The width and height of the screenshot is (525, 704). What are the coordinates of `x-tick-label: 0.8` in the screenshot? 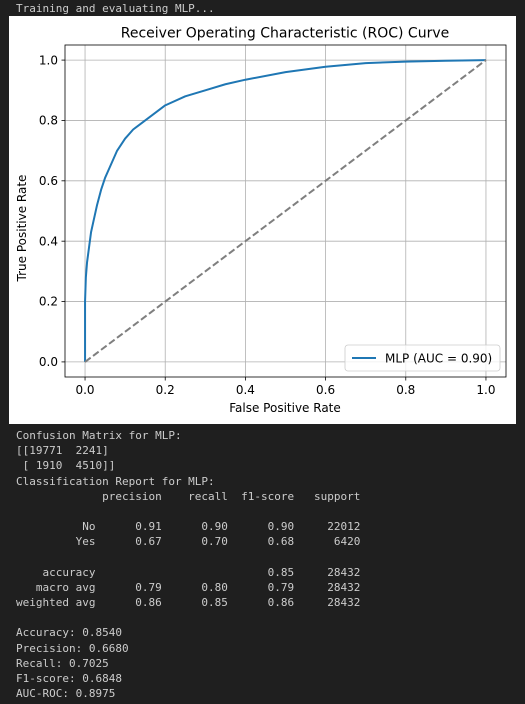 It's located at (405, 390).